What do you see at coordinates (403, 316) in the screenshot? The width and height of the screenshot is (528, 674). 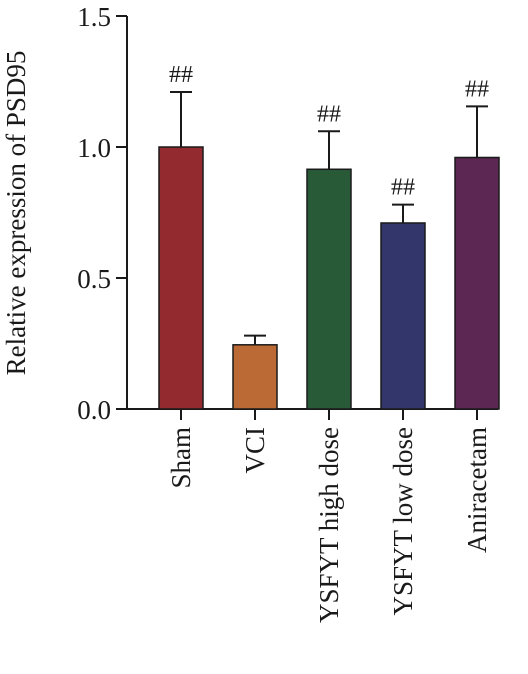 I see `bar-ysfyt-low-dose` at bounding box center [403, 316].